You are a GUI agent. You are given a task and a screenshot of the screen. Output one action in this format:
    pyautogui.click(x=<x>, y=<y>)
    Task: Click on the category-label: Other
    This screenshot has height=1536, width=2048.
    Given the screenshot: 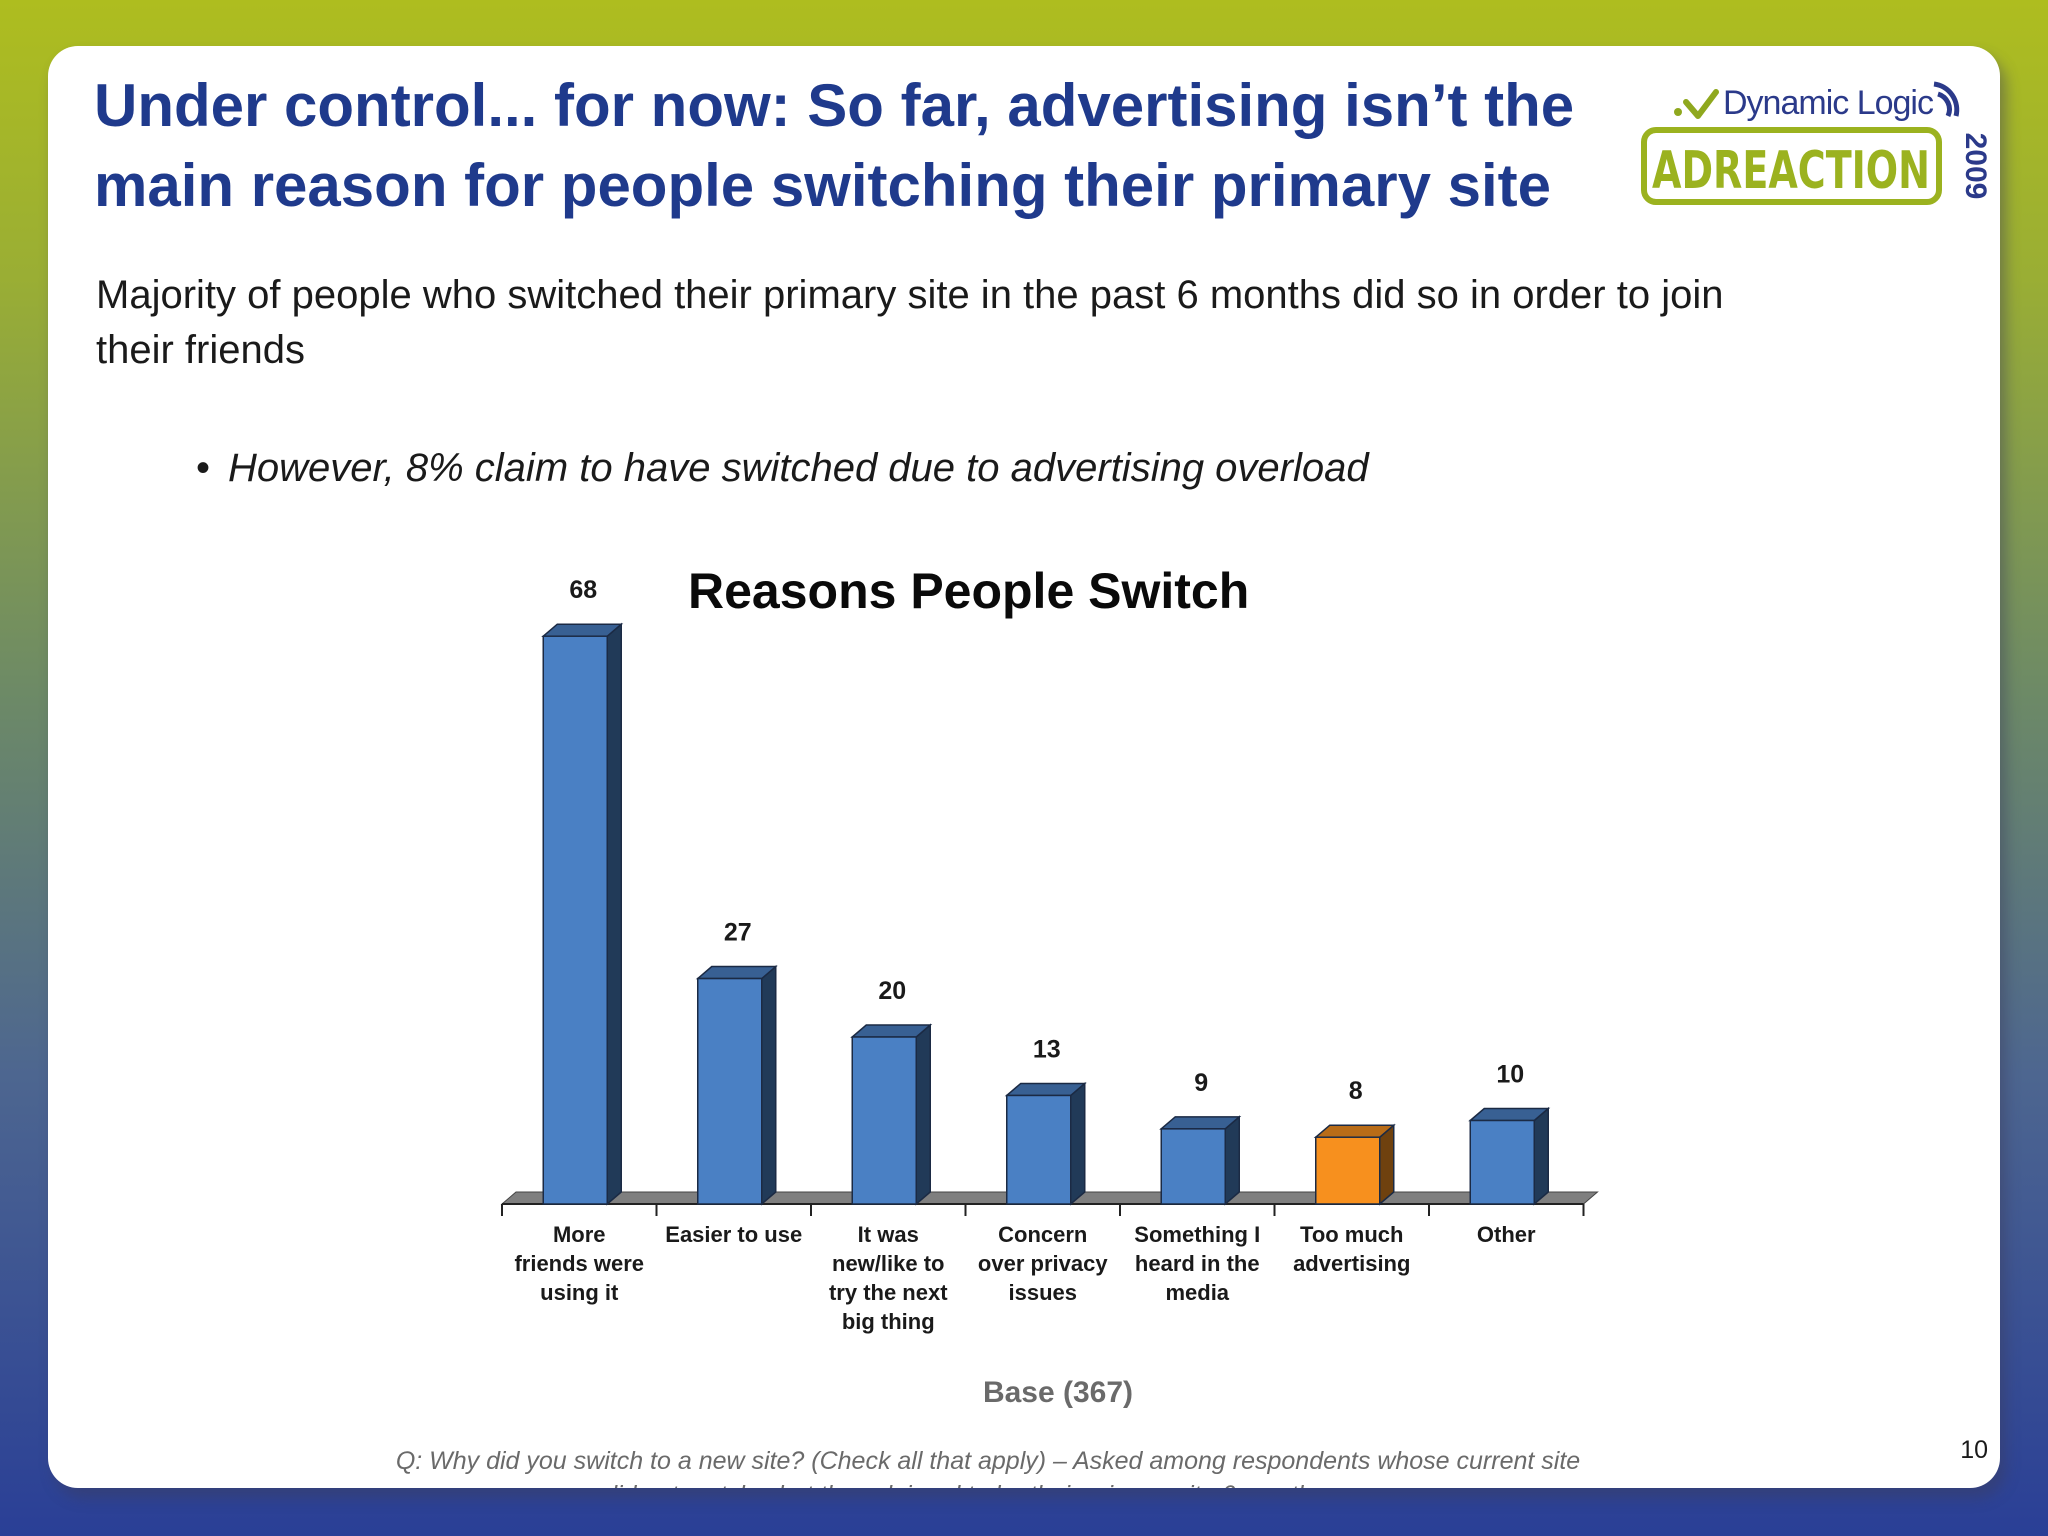 What is the action you would take?
    pyautogui.click(x=1506, y=1234)
    